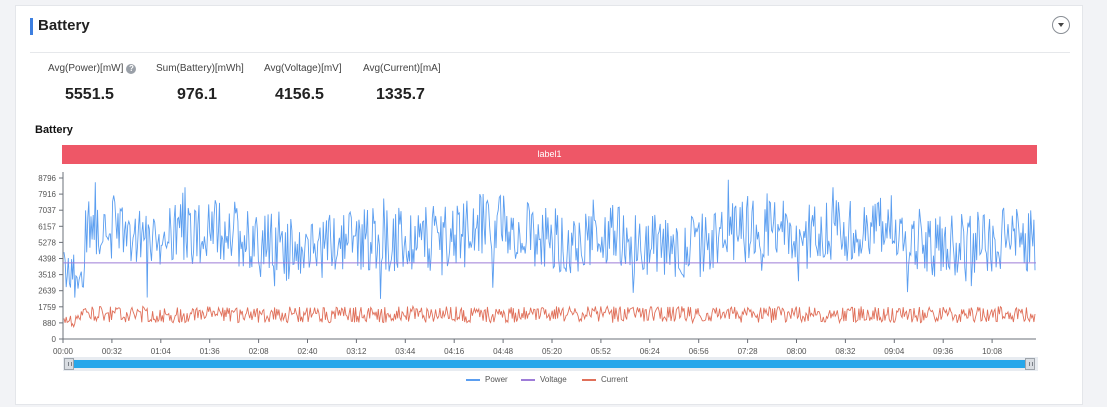  I want to click on x-tick-label: 10:08, so click(992, 351).